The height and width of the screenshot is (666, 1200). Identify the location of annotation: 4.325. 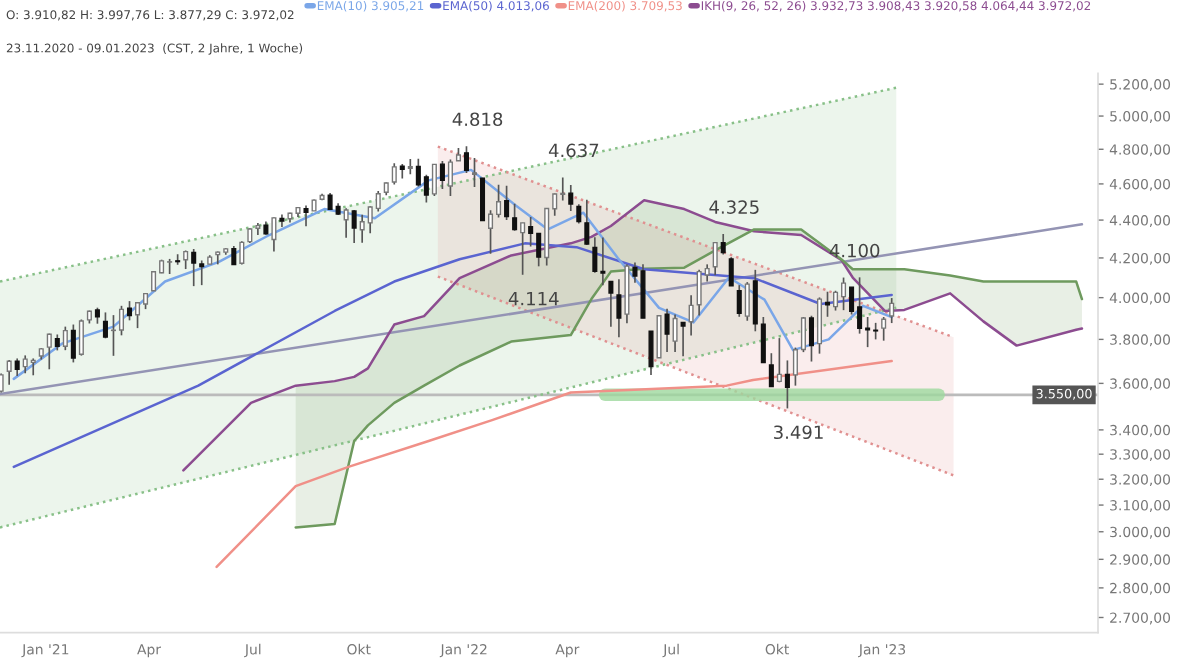
(734, 207).